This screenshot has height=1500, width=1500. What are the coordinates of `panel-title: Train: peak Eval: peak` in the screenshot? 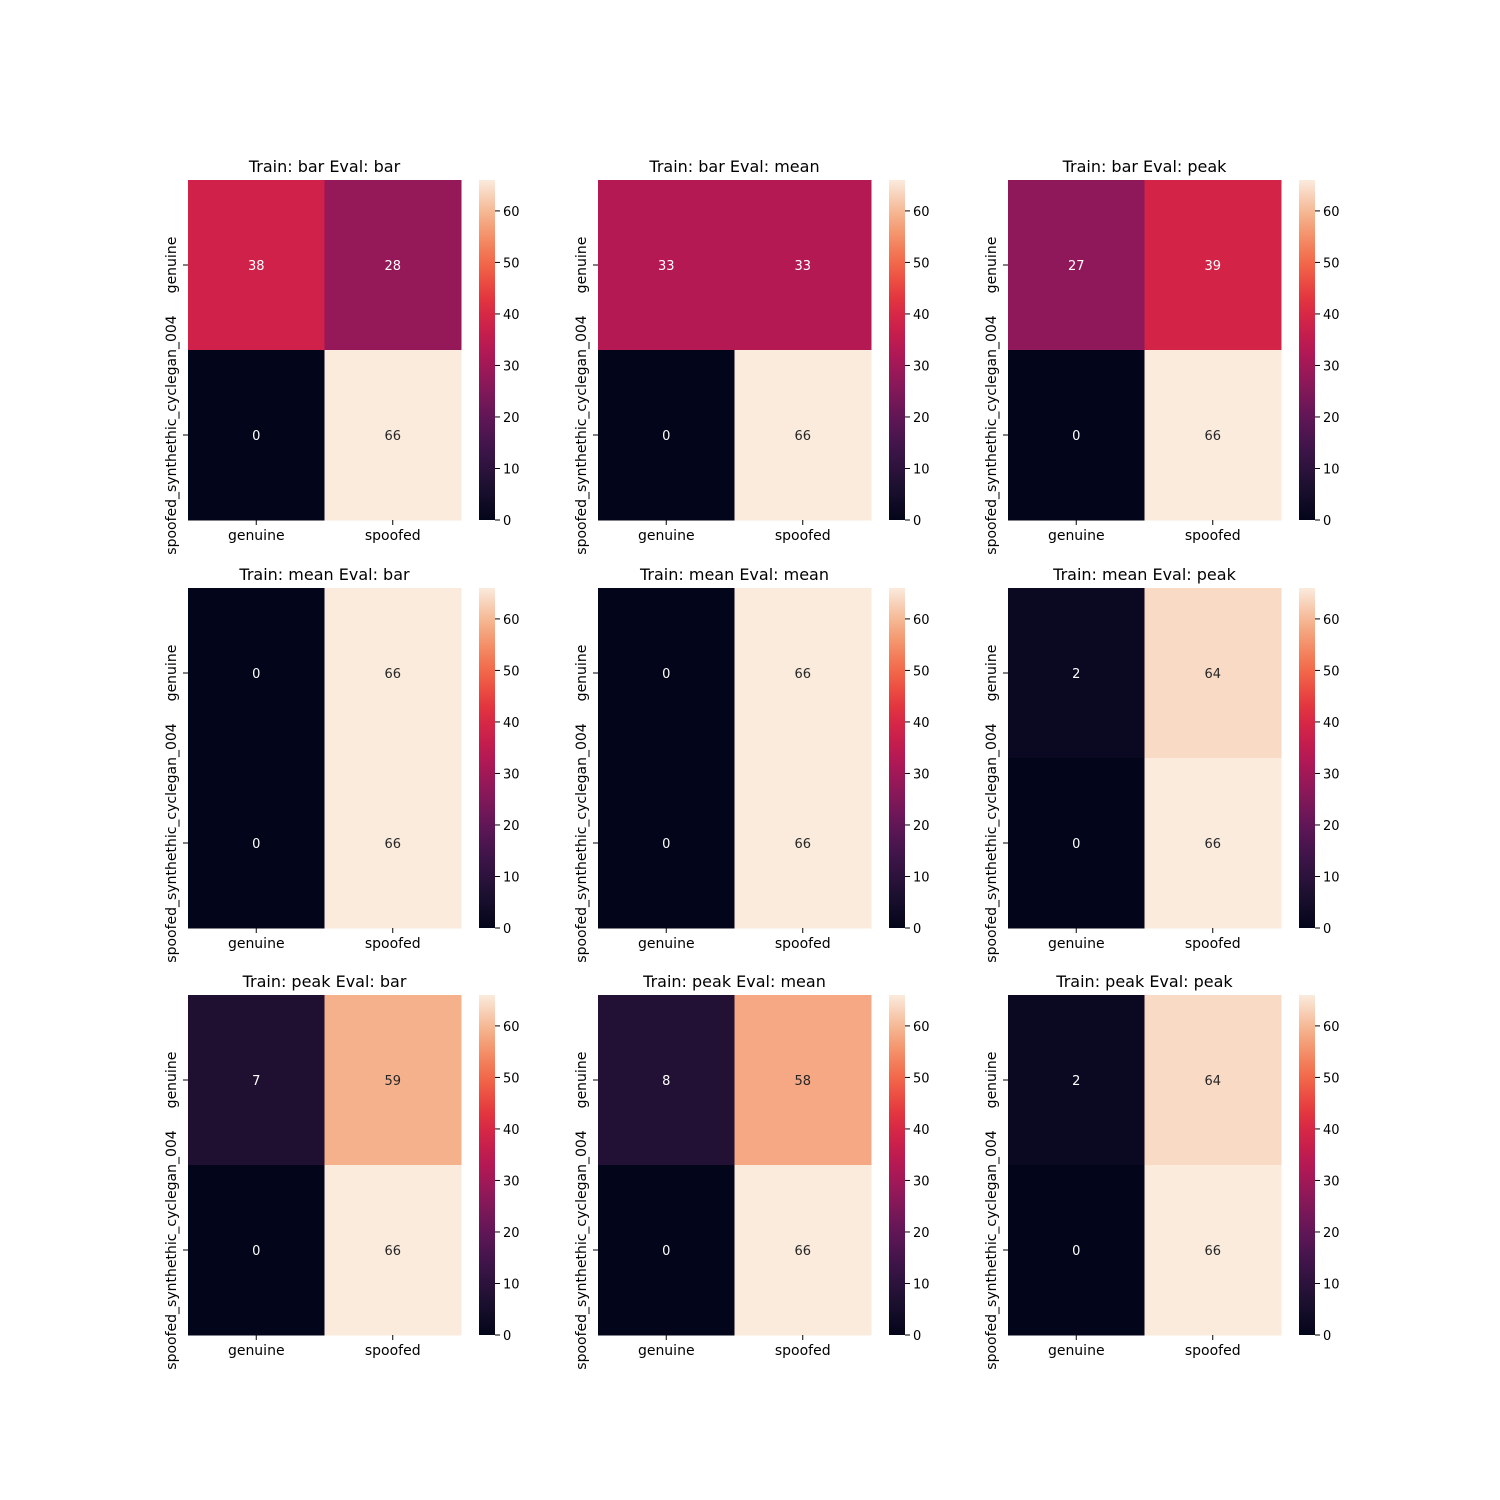 It's located at (1144, 981).